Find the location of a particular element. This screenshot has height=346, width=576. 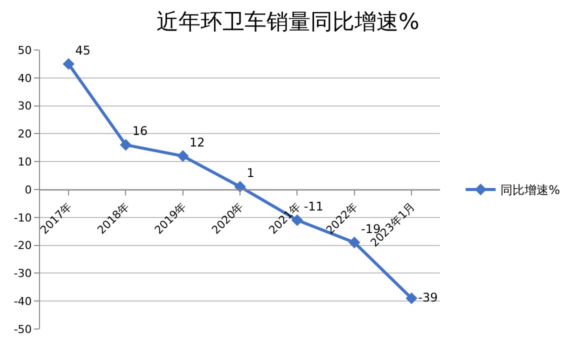

y-tick-label: -40 is located at coordinates (23, 301).